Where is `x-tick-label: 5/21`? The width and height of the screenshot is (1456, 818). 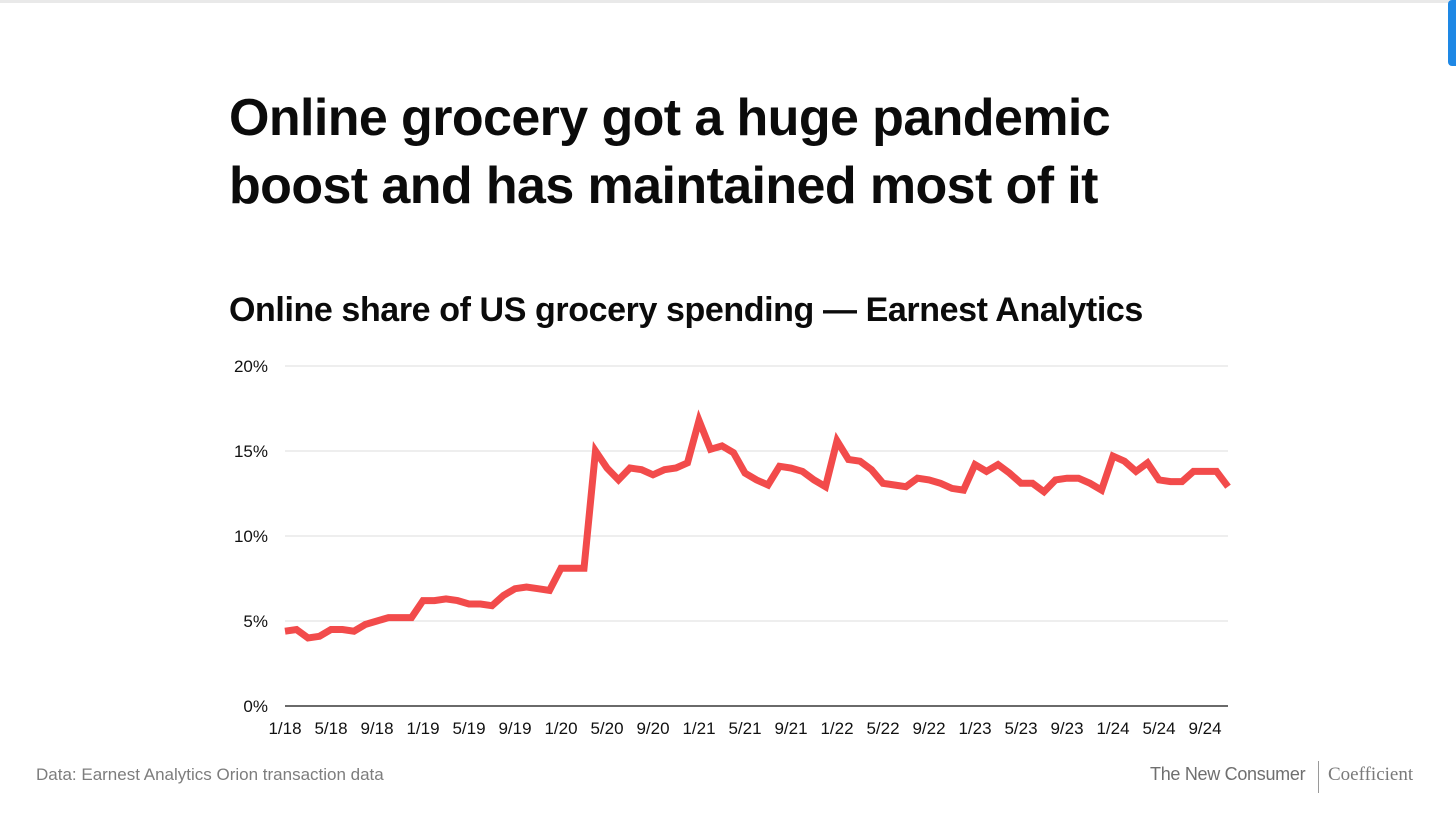 x-tick-label: 5/21 is located at coordinates (744, 728).